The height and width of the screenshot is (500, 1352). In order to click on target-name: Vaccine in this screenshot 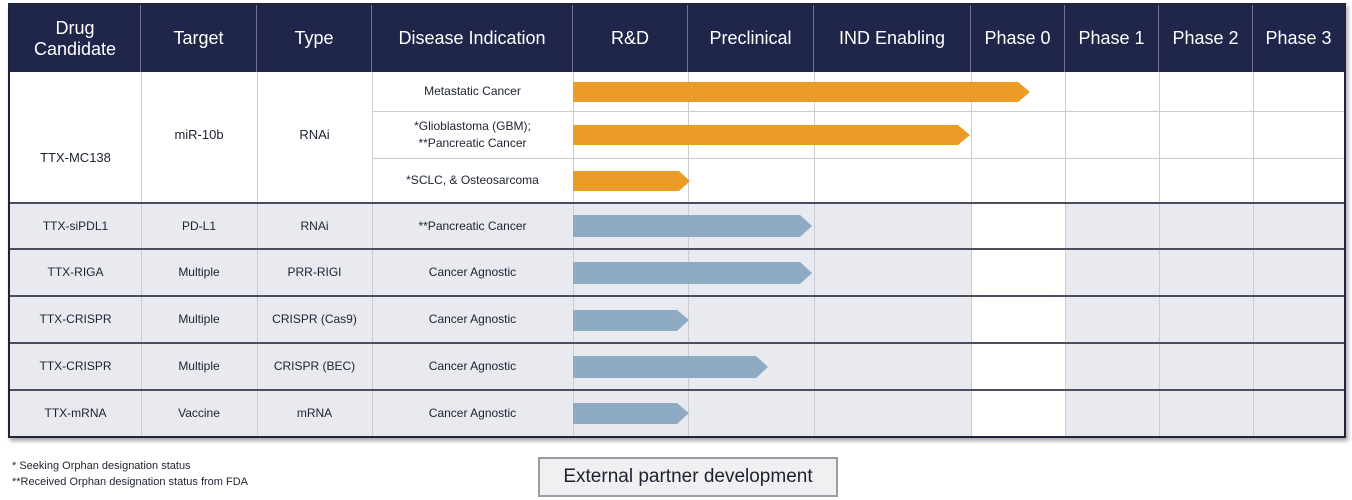, I will do `click(199, 413)`.